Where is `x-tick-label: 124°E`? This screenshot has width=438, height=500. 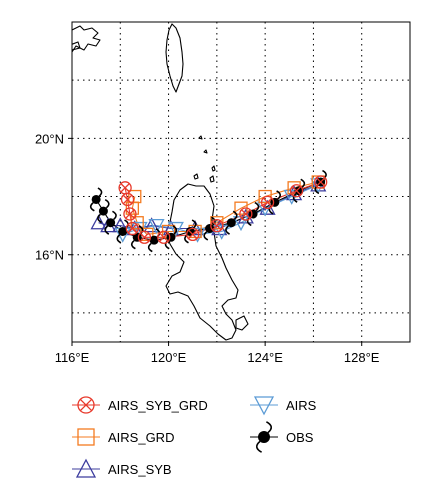 x-tick-label: 124°E is located at coordinates (265, 357).